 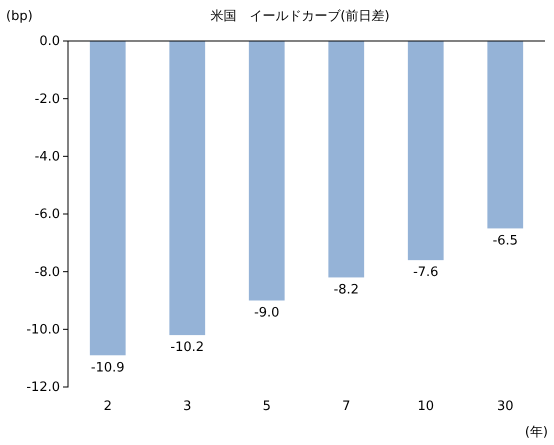 What do you see at coordinates (47, 99) in the screenshot?
I see `y-tick-label: -2.0` at bounding box center [47, 99].